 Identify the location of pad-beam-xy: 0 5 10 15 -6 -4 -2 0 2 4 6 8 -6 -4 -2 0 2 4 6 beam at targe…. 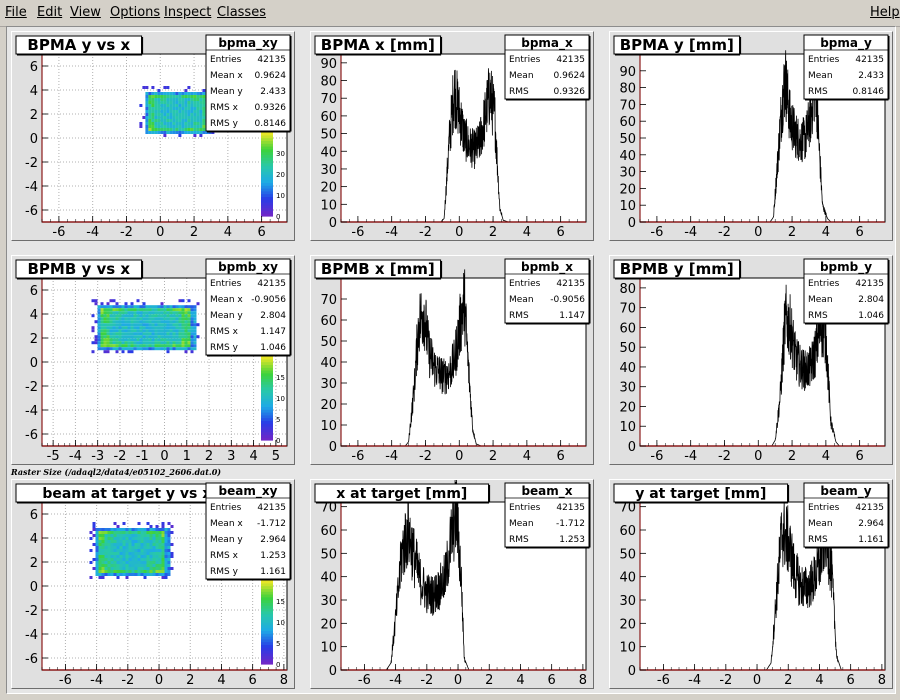
(153, 584).